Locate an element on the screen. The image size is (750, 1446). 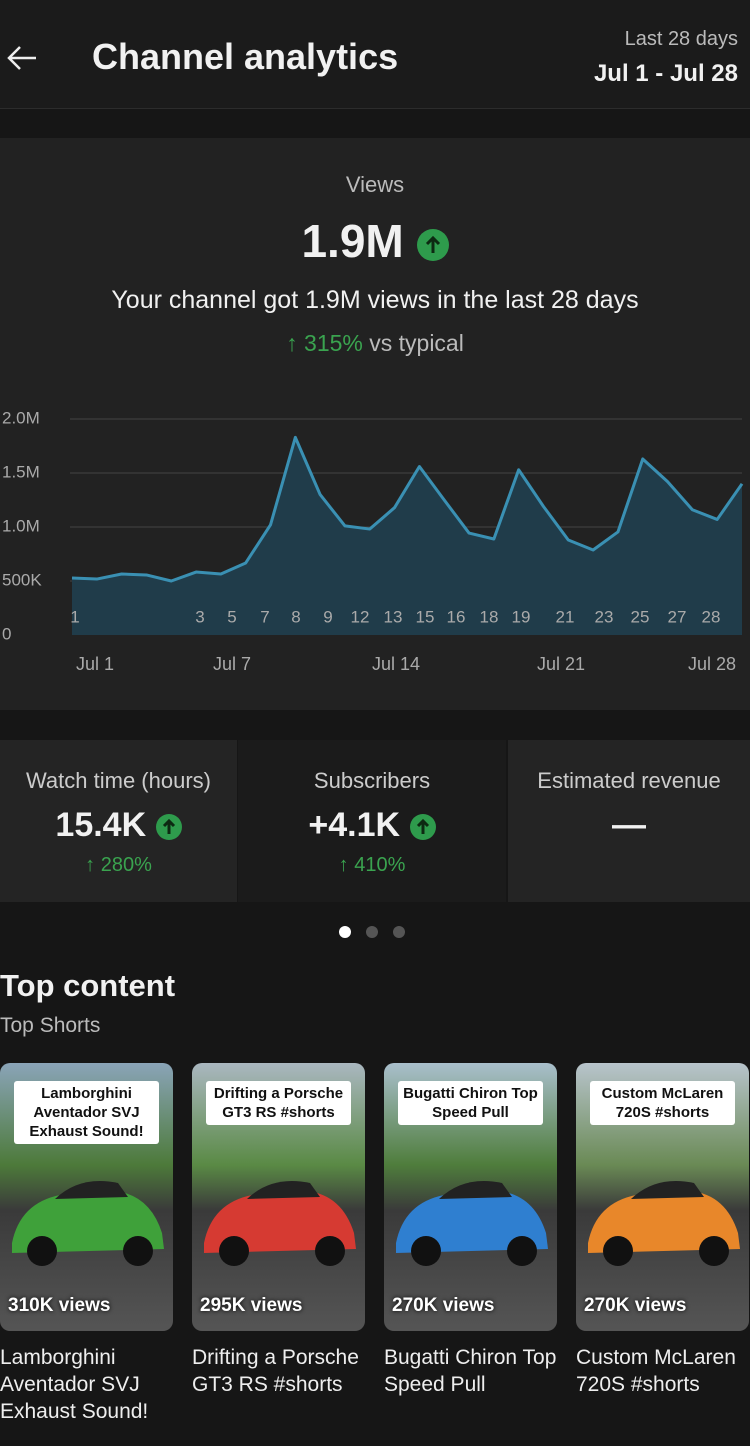
card-number: 15.4K is located at coordinates (101, 825).